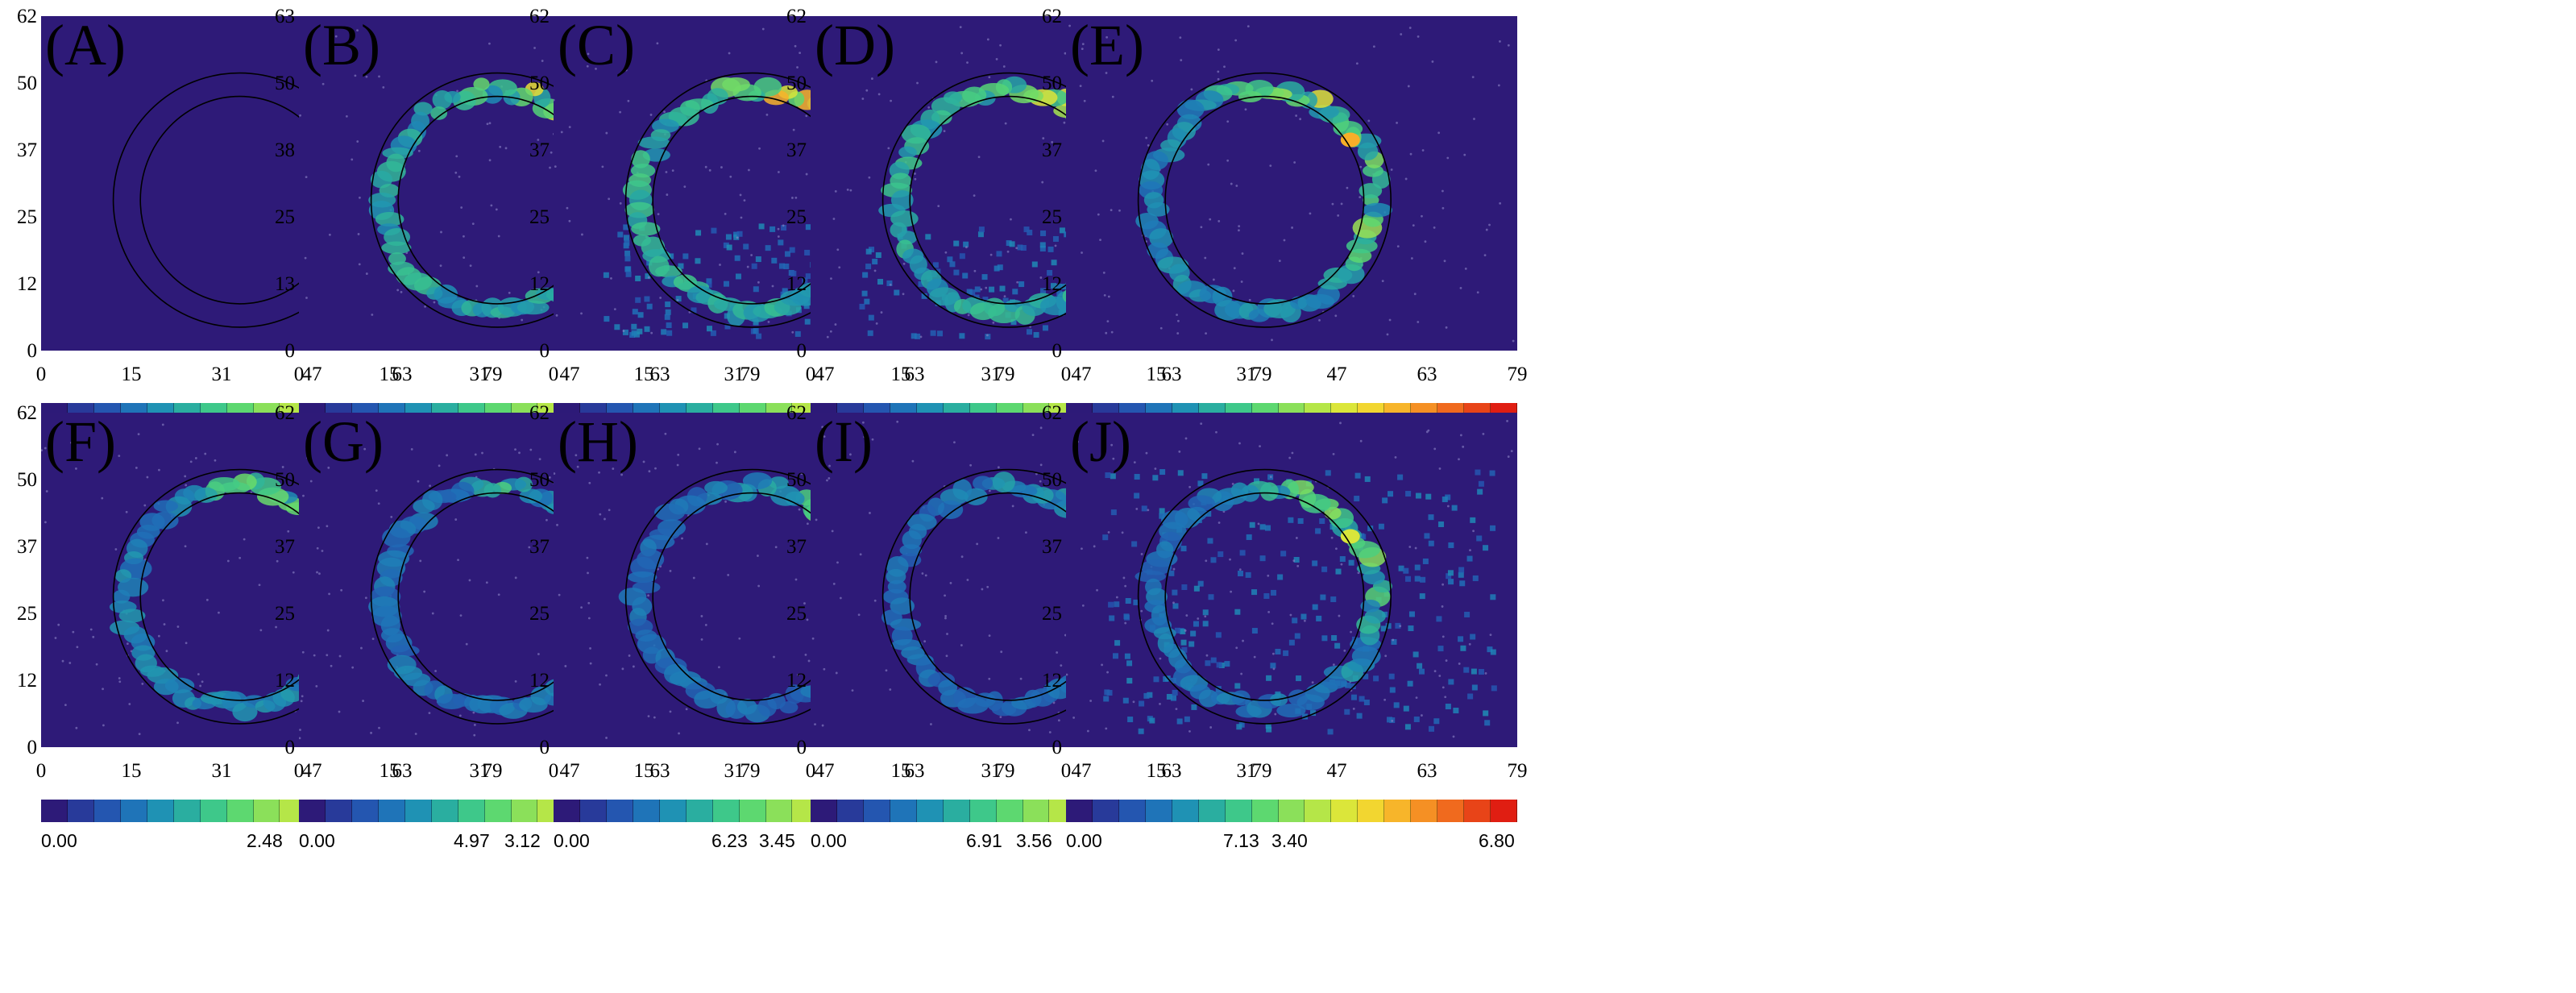  I want to click on y-tick-label: 50, so click(27, 480).